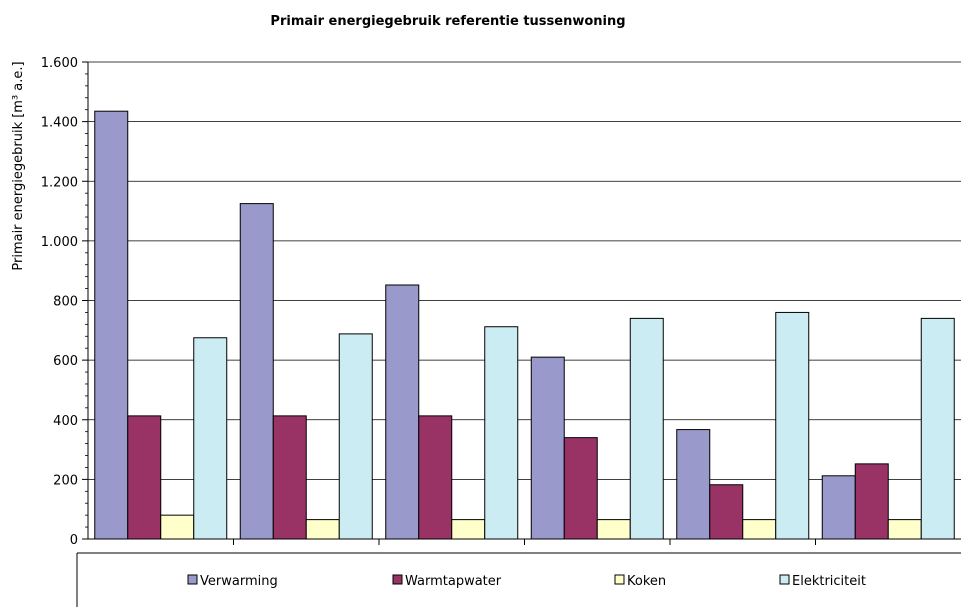  I want to click on legend-label: Warmtapwater, so click(453, 581).